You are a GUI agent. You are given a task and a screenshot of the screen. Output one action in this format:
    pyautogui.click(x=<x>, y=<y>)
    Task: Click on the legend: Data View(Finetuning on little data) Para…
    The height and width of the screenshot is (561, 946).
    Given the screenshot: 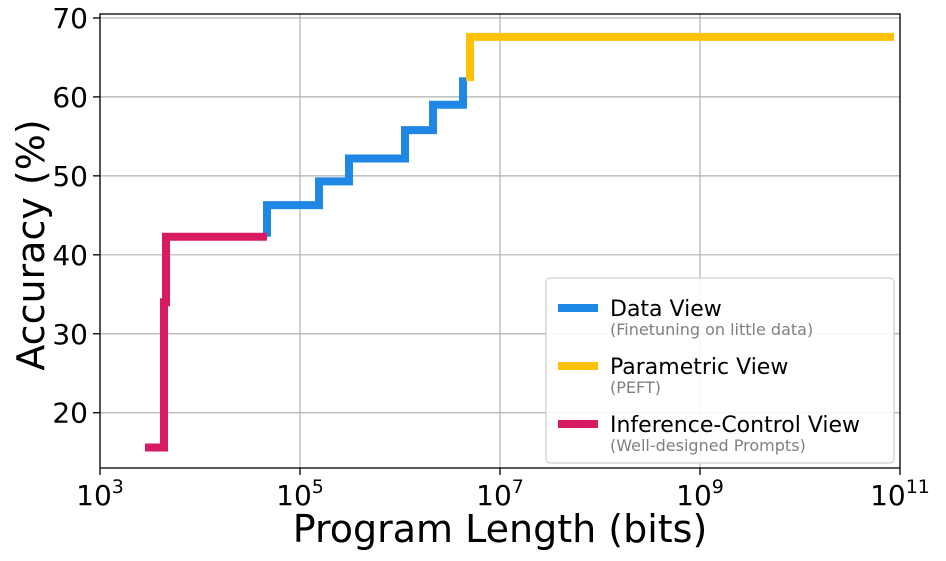 What is the action you would take?
    pyautogui.click(x=720, y=370)
    